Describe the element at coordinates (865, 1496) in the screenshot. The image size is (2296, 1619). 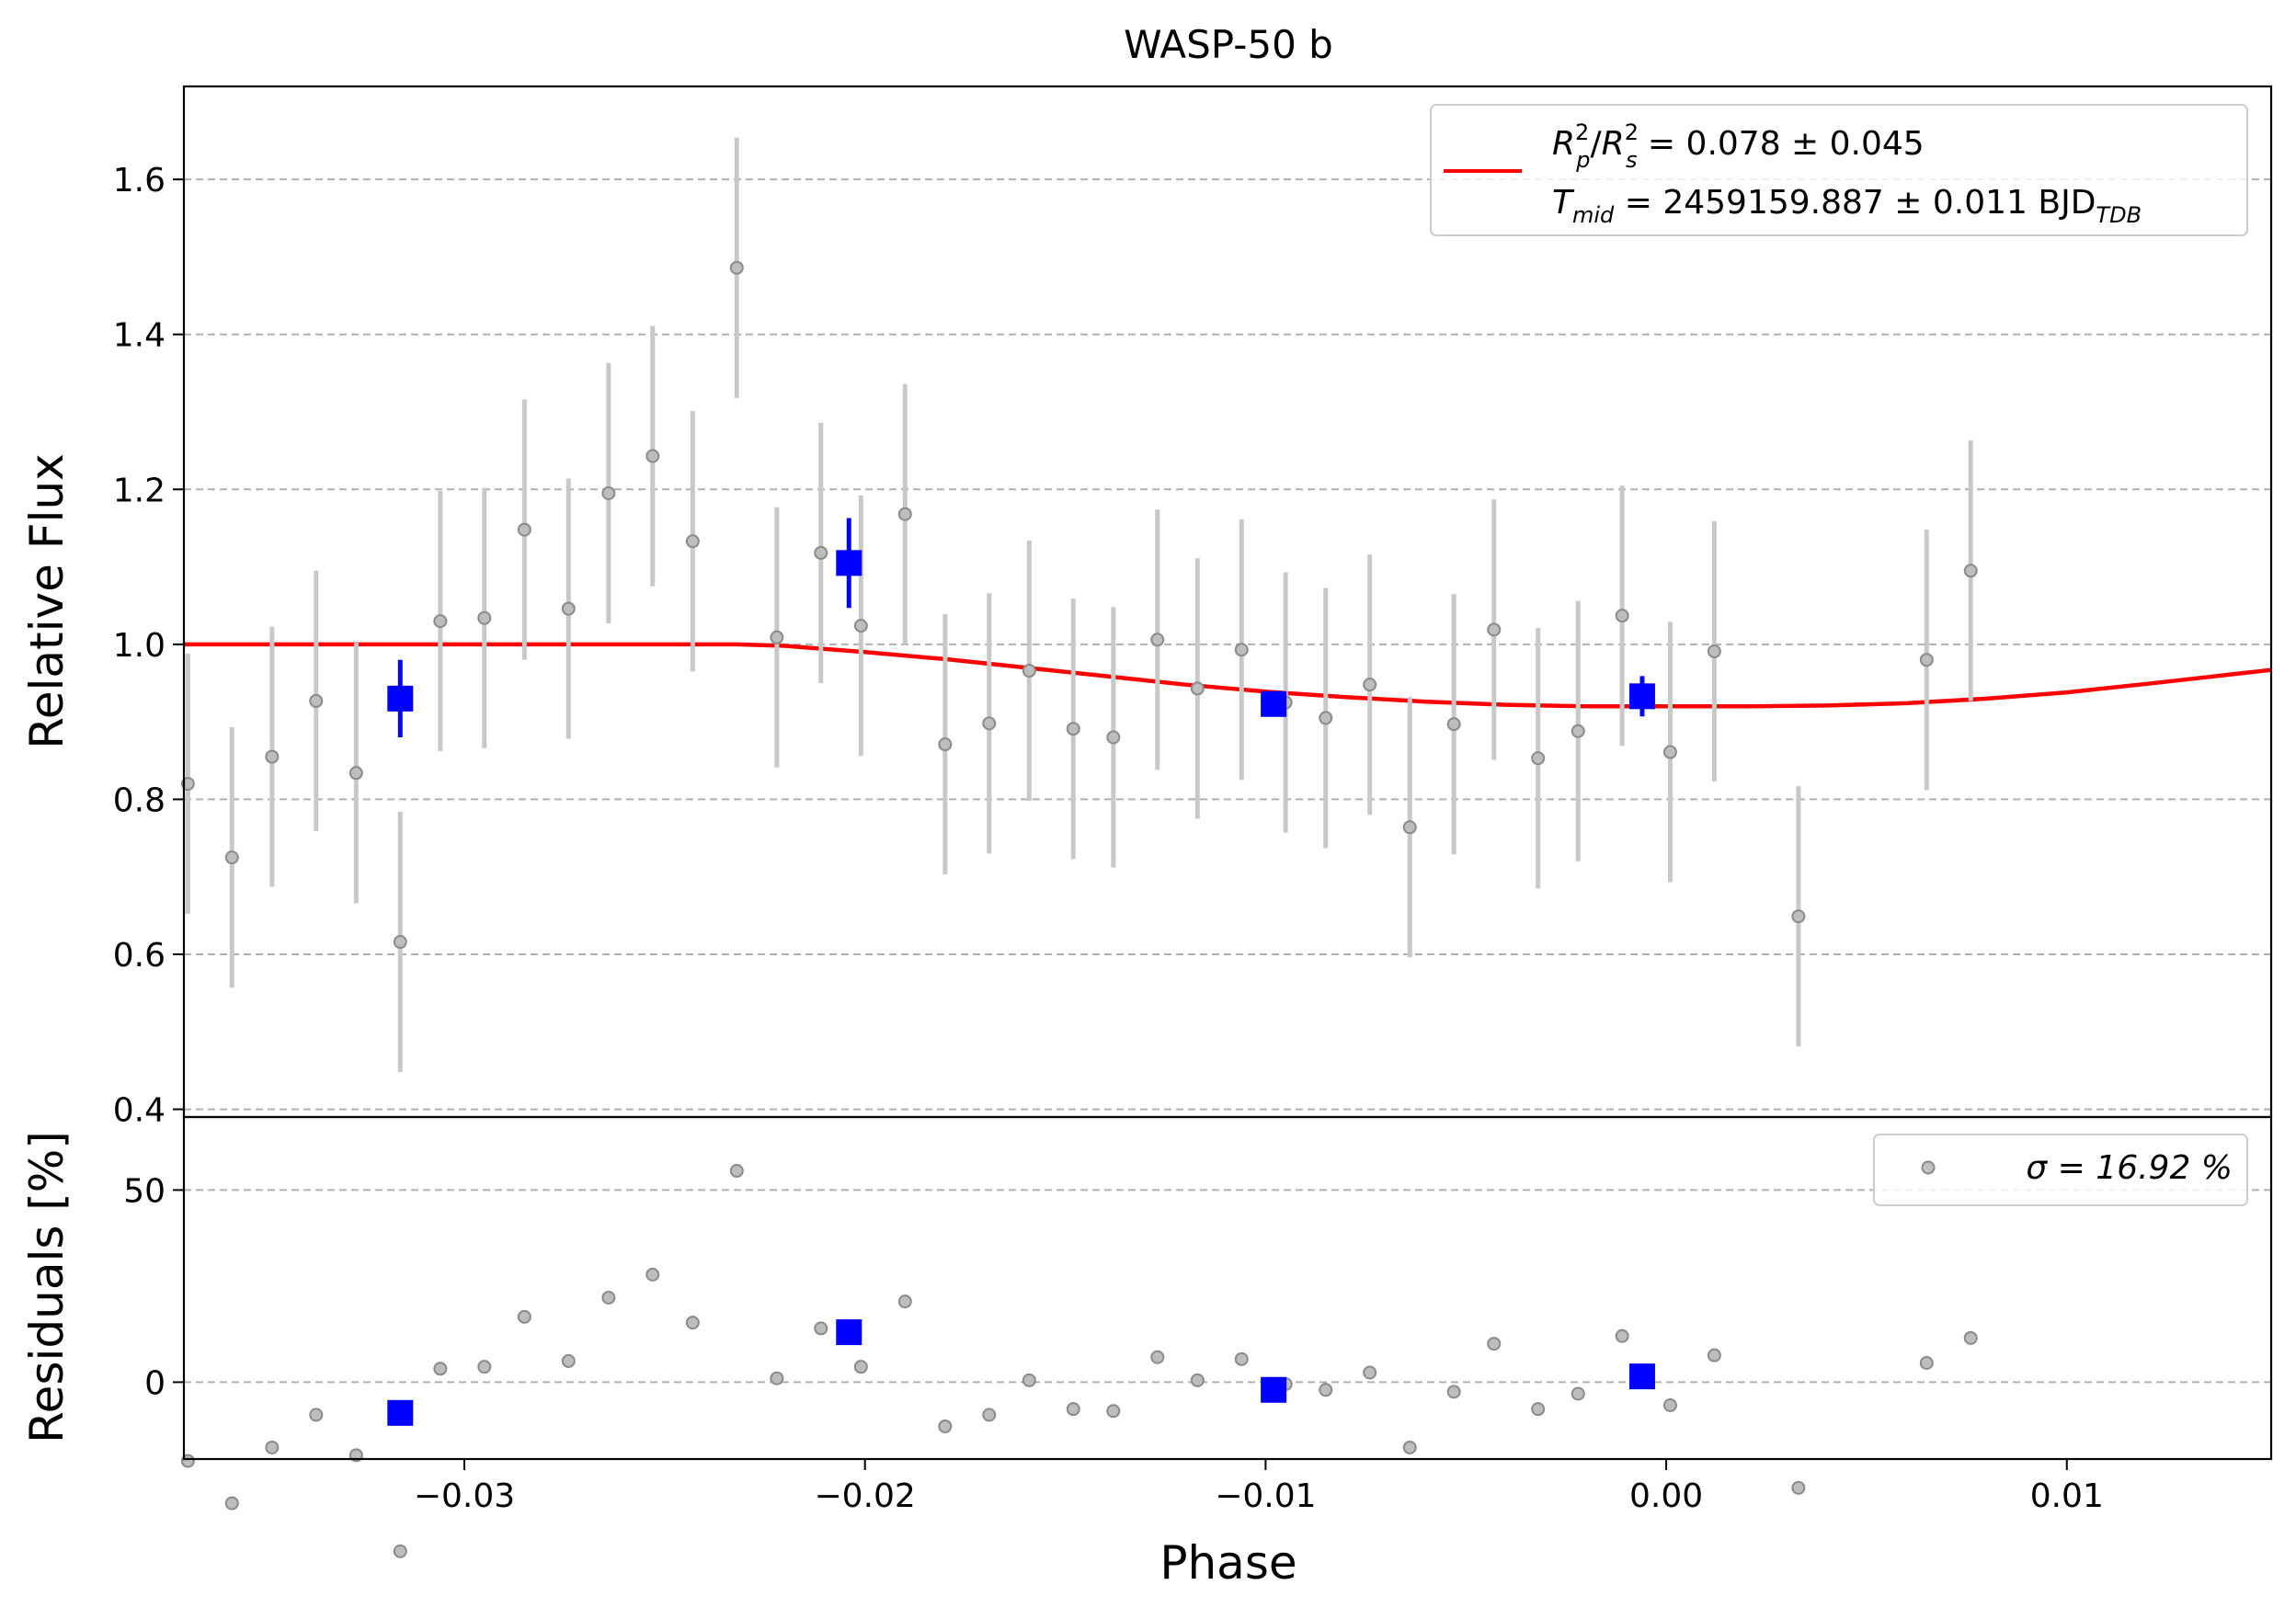
I see `x-tick-label: −0.02` at that location.